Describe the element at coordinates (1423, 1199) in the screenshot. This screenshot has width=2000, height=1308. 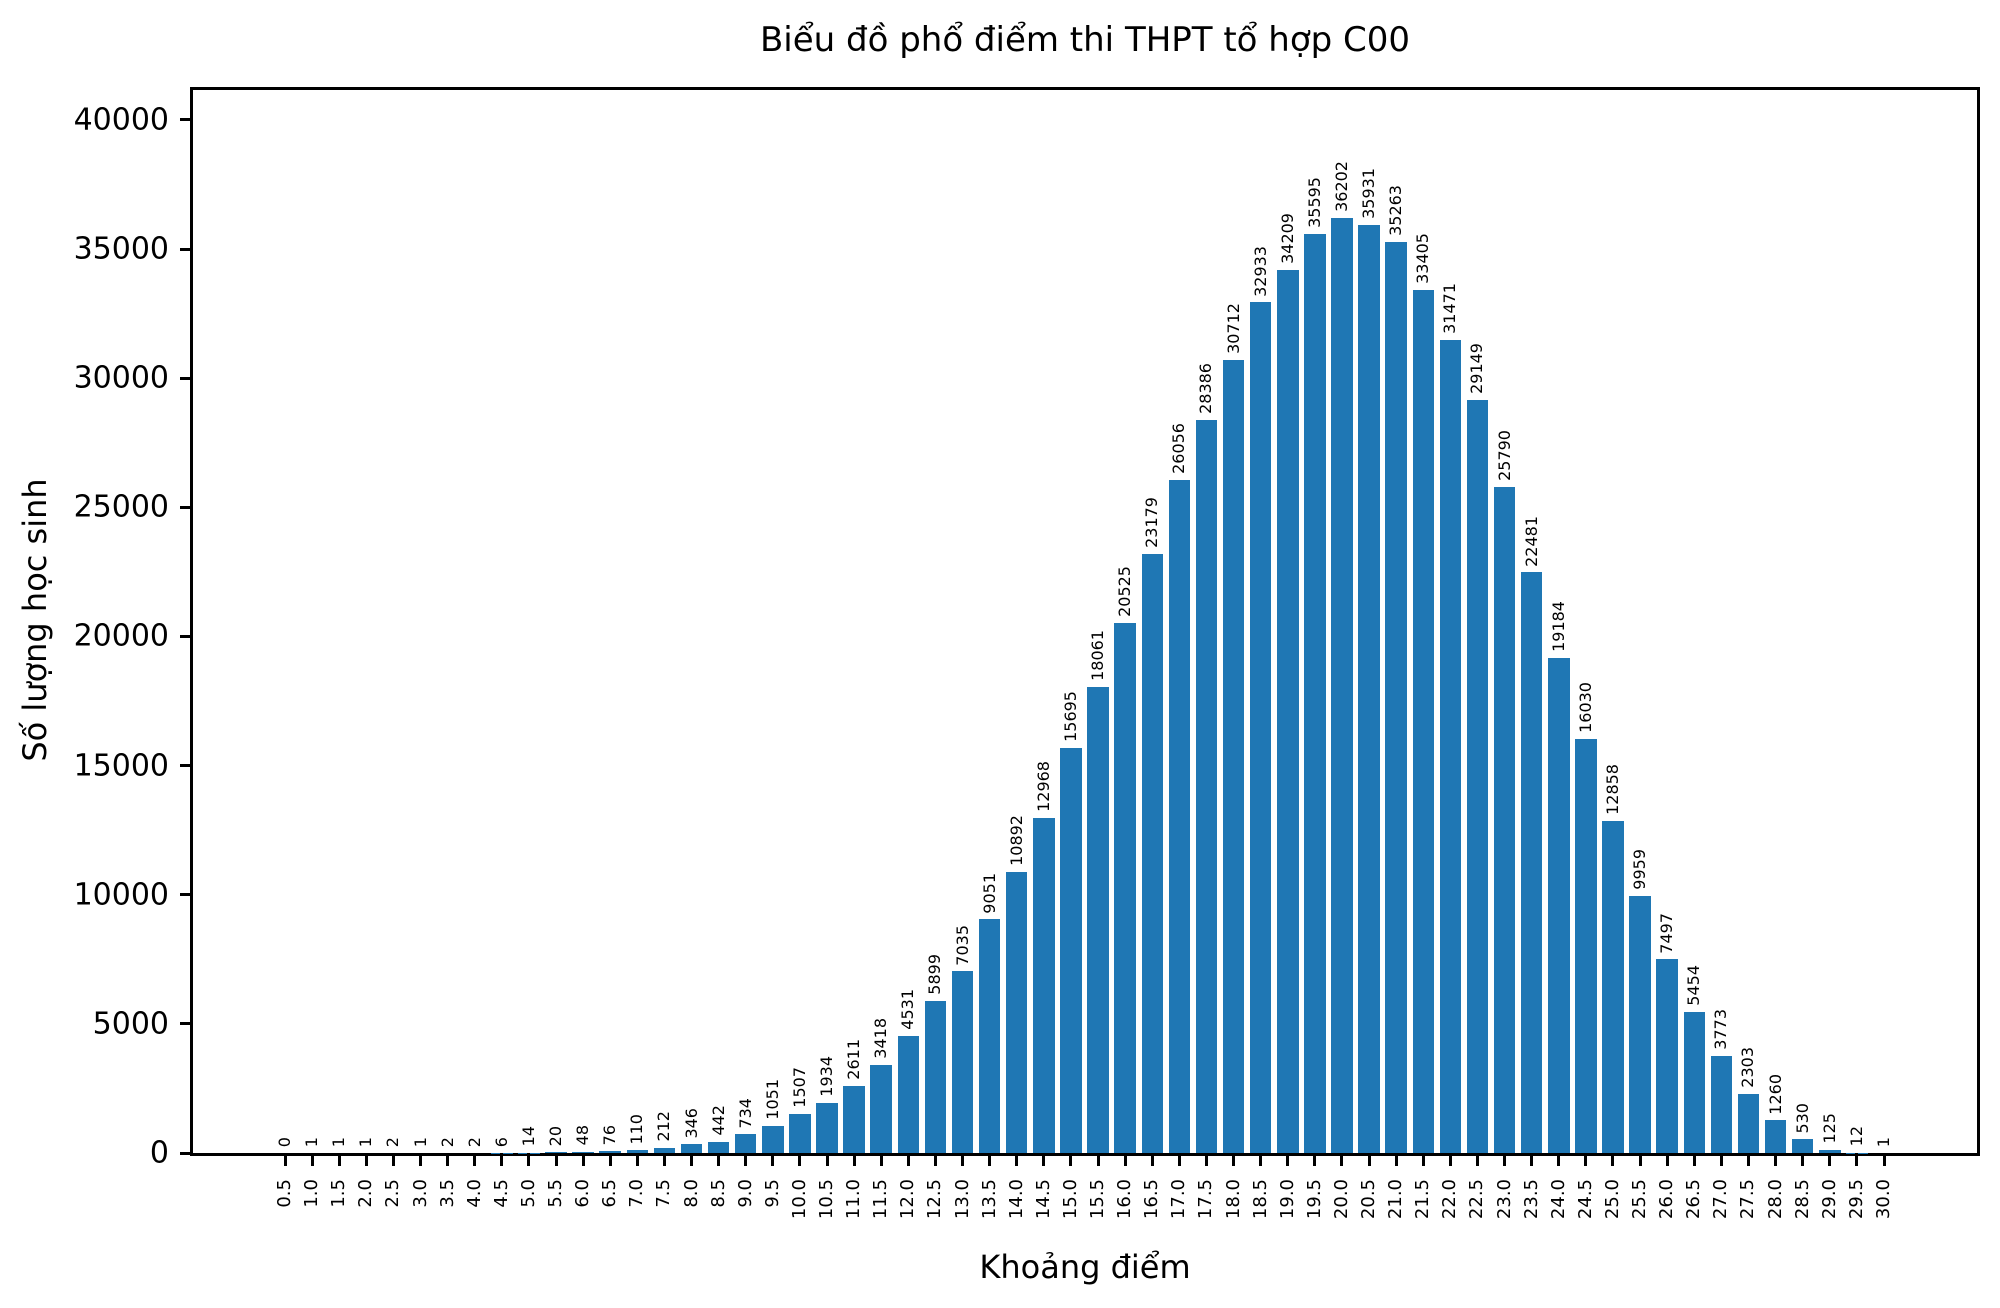
I see `x-tick-label: 21.5` at that location.